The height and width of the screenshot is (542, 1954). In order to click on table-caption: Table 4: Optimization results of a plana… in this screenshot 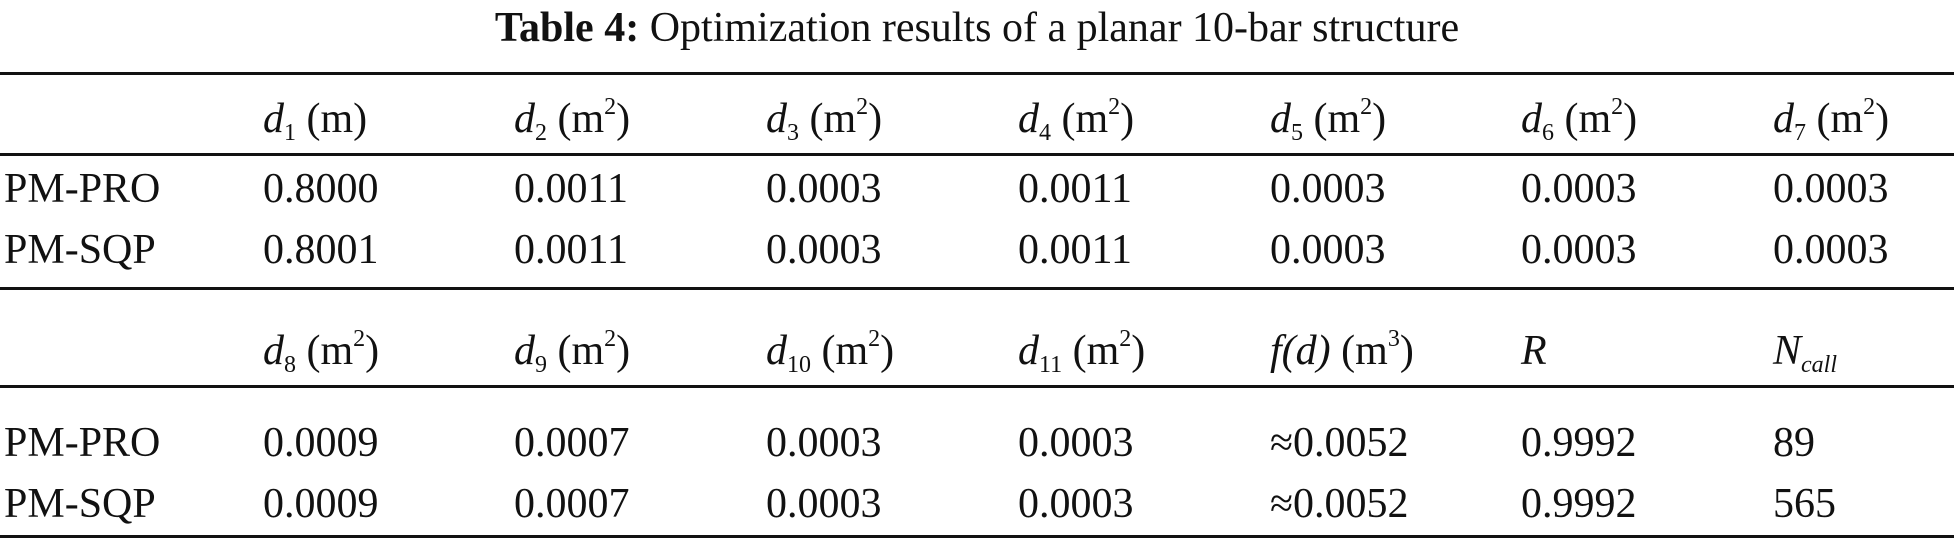, I will do `click(977, 28)`.